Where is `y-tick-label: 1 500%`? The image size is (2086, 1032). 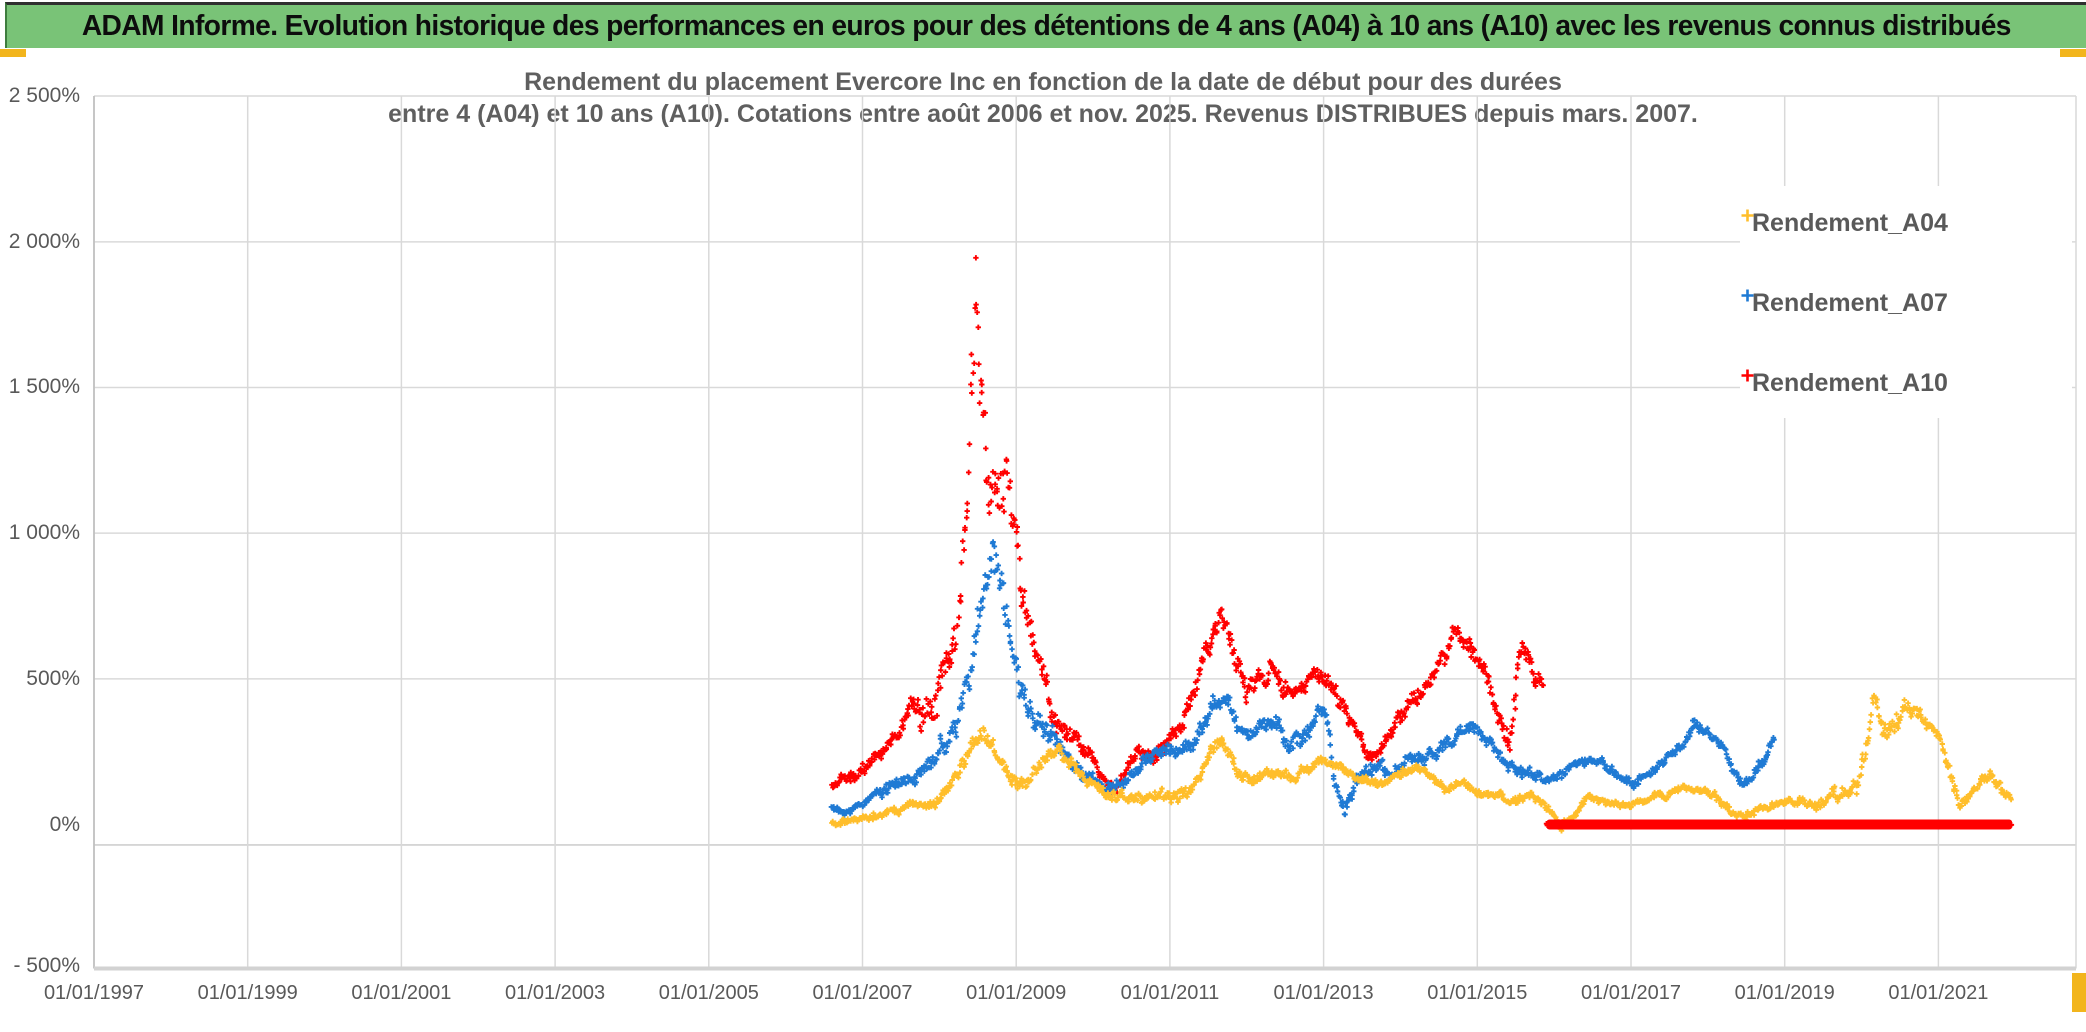 y-tick-label: 1 500% is located at coordinates (44, 387).